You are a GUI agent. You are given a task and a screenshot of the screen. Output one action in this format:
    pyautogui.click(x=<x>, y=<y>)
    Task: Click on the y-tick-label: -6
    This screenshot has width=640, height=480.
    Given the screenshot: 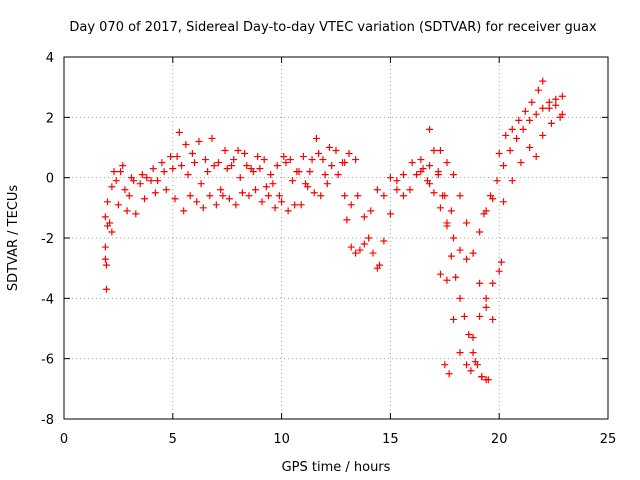 What is the action you would take?
    pyautogui.click(x=47, y=360)
    